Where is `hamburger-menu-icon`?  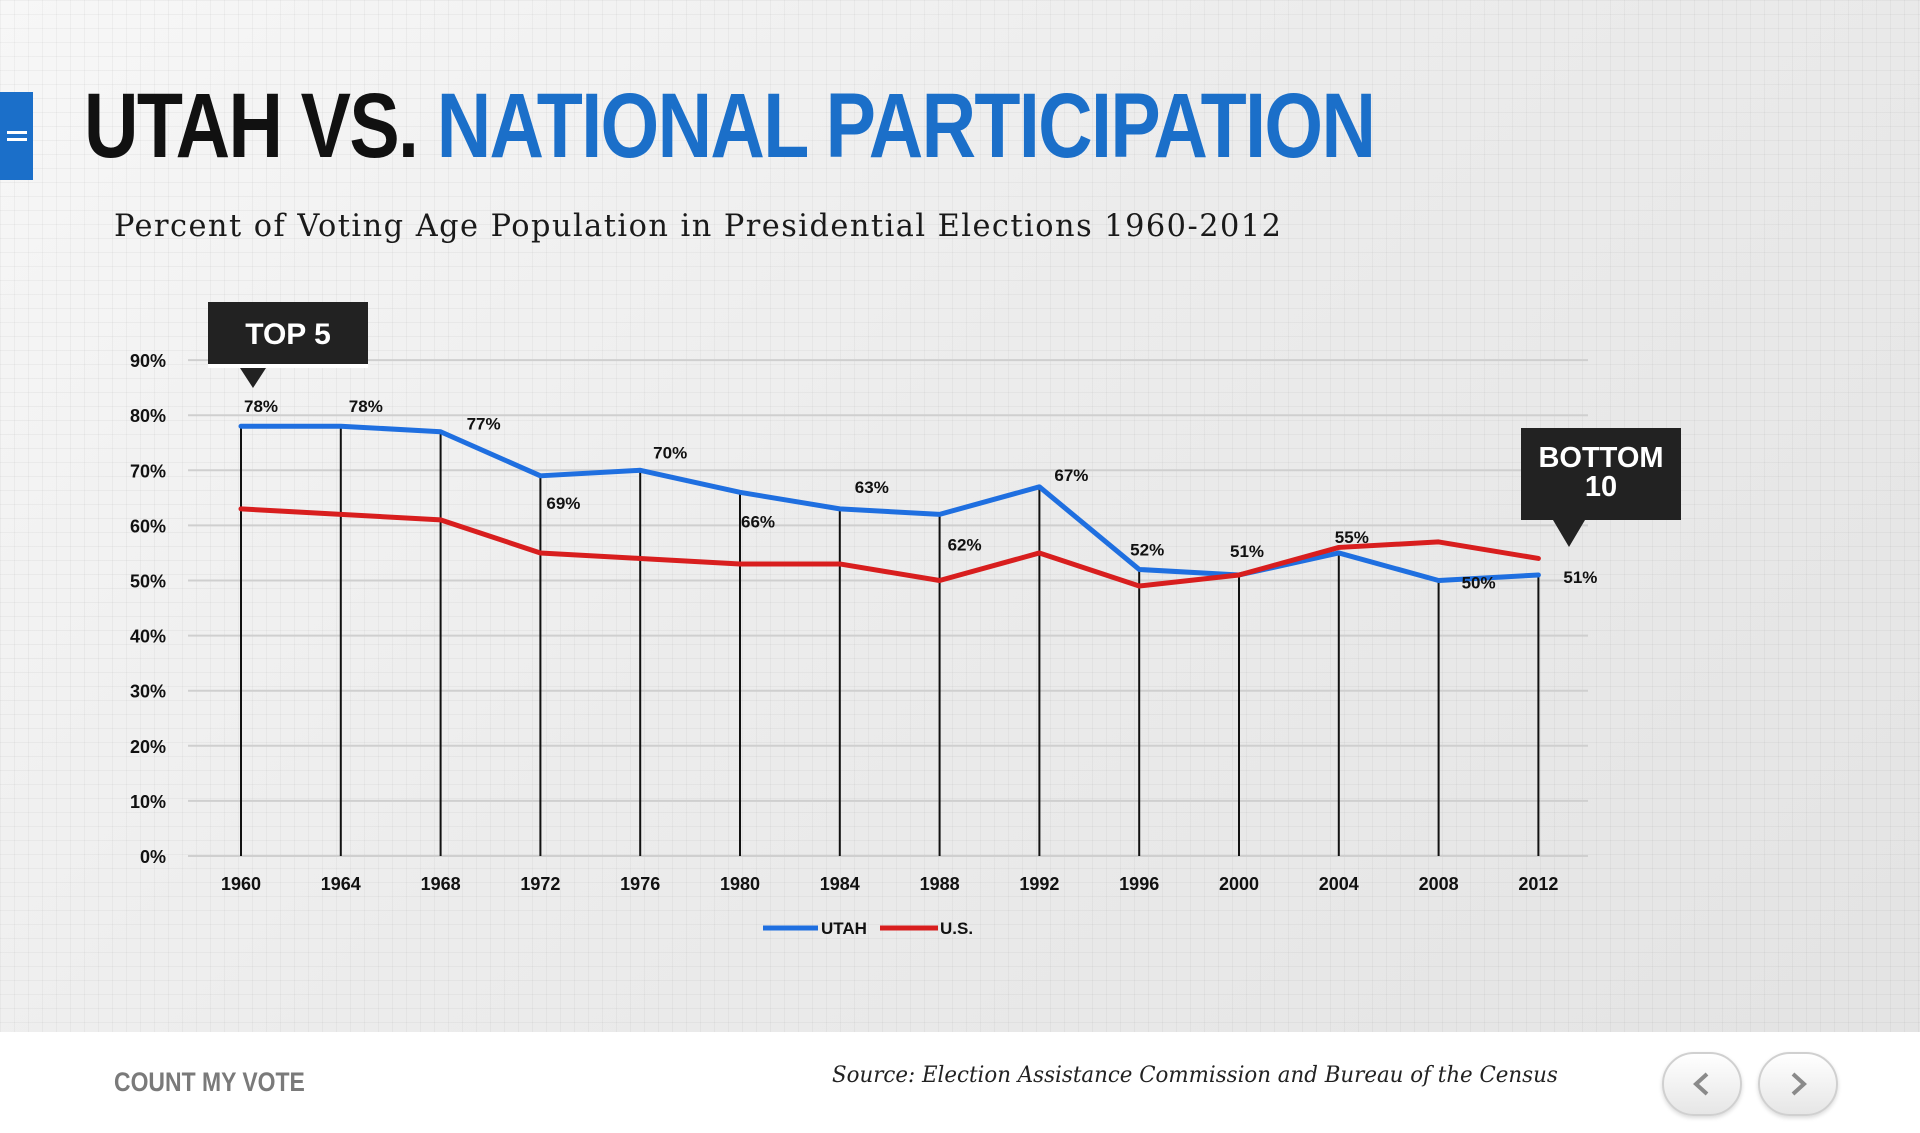
hamburger-menu-icon is located at coordinates (16, 136).